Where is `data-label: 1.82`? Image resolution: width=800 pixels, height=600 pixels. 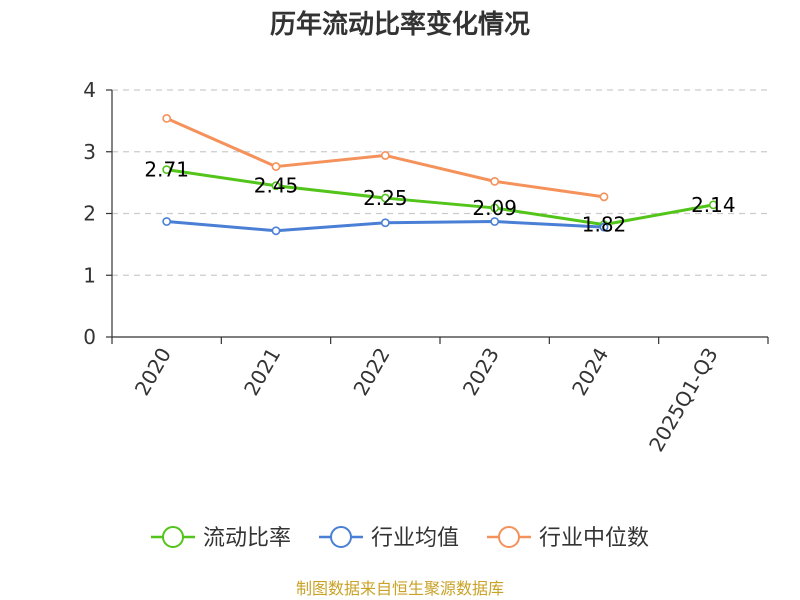
data-label: 1.82 is located at coordinates (604, 225).